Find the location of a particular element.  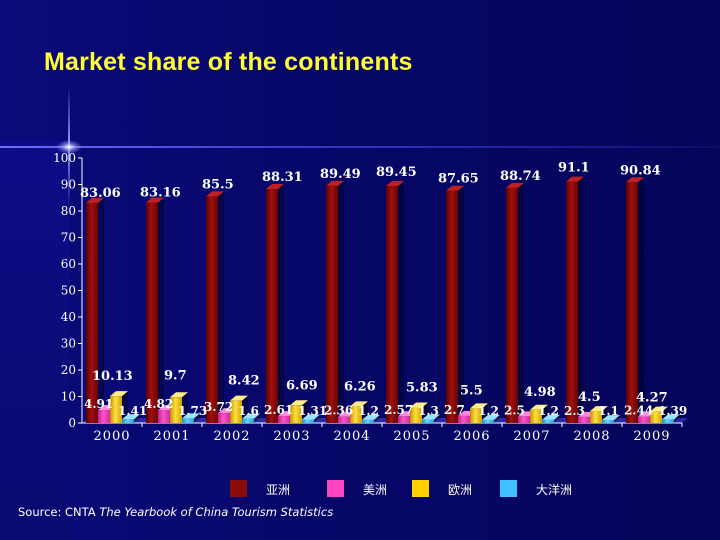

data-label-america: 2.5 is located at coordinates (514, 410).